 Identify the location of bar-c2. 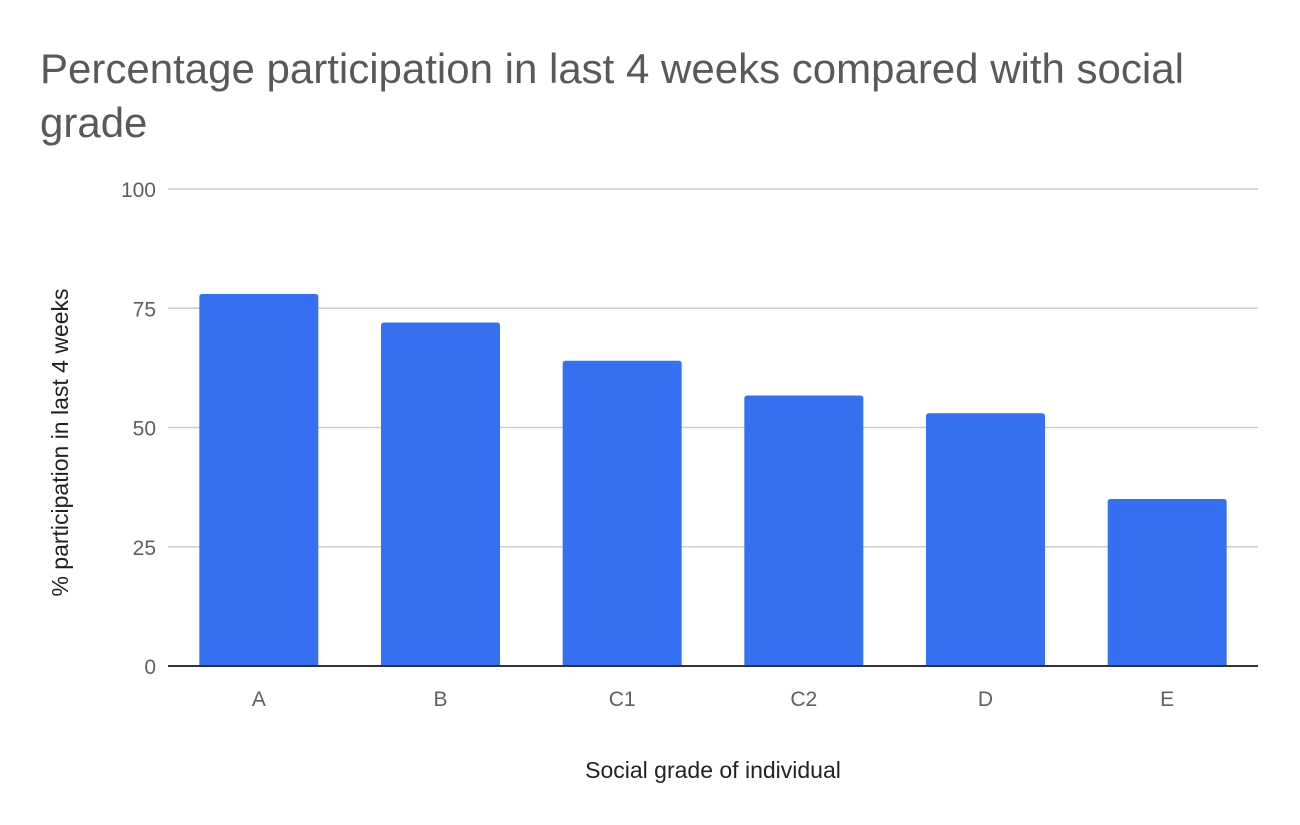
(804, 530).